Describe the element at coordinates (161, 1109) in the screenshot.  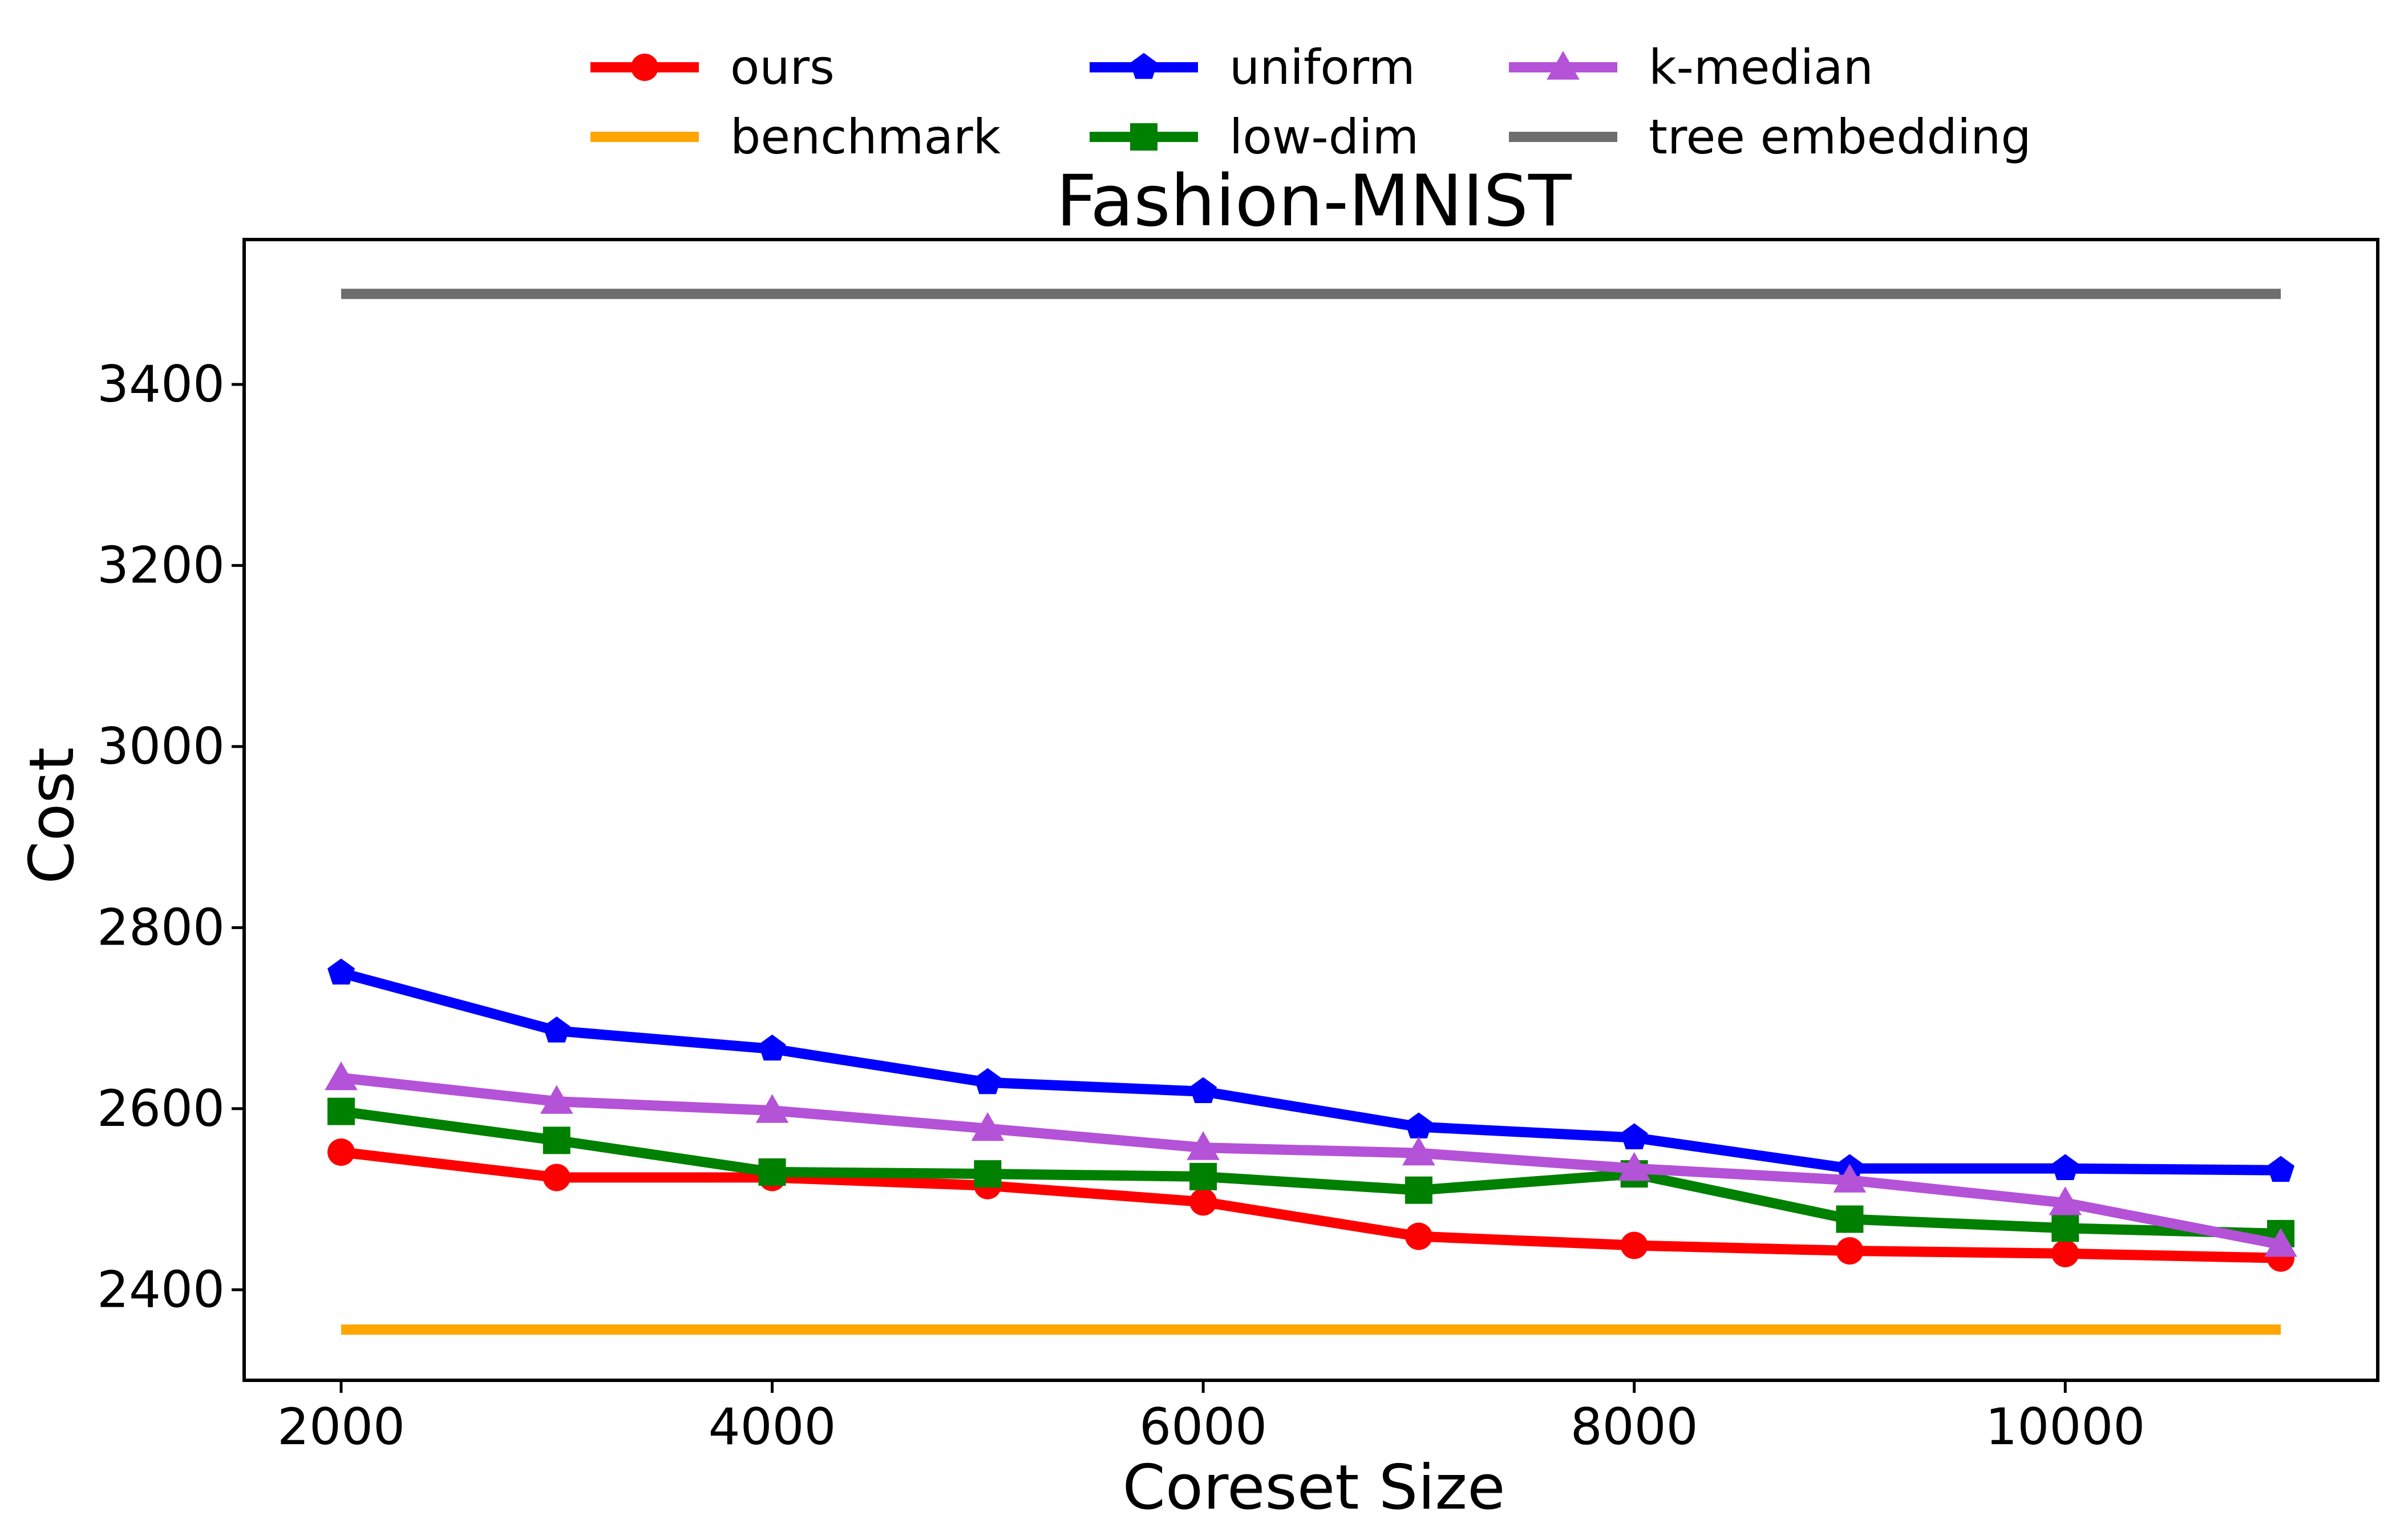
I see `y-tick-label: 2600` at that location.